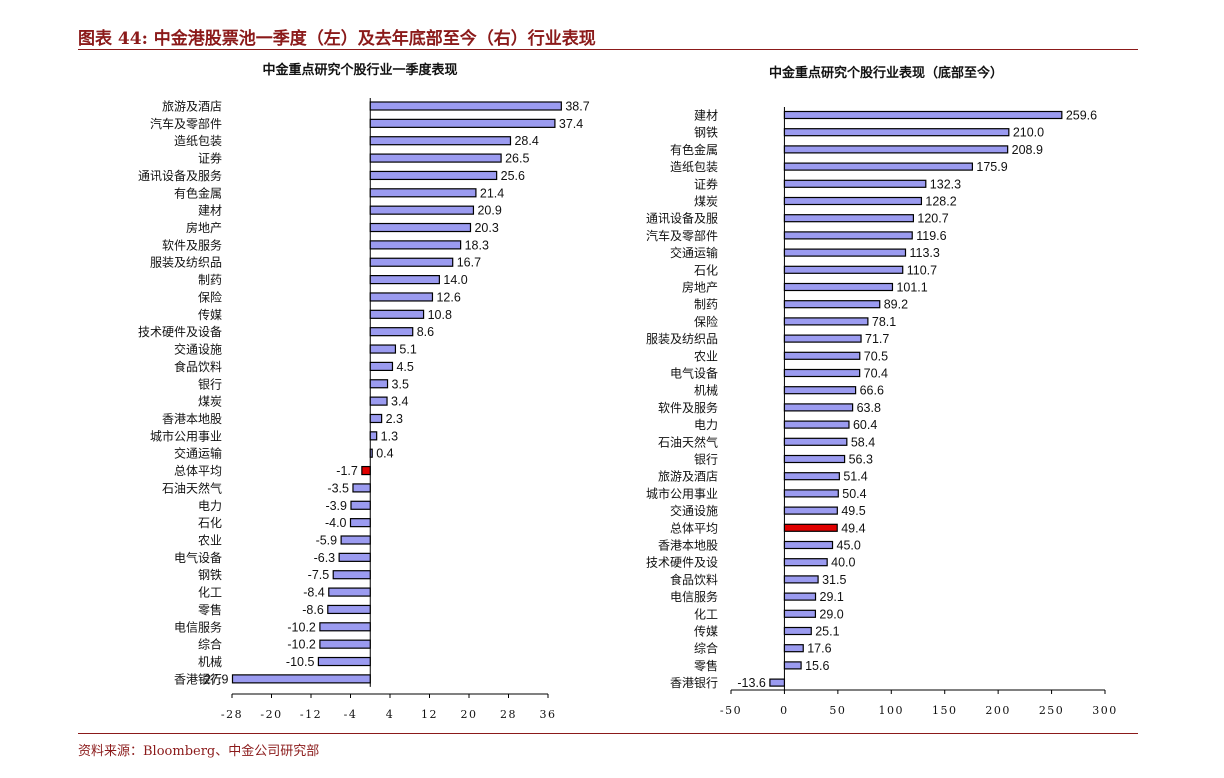 The image size is (1224, 778). What do you see at coordinates (271, 714) in the screenshot?
I see `left-x-tick-label: -20` at bounding box center [271, 714].